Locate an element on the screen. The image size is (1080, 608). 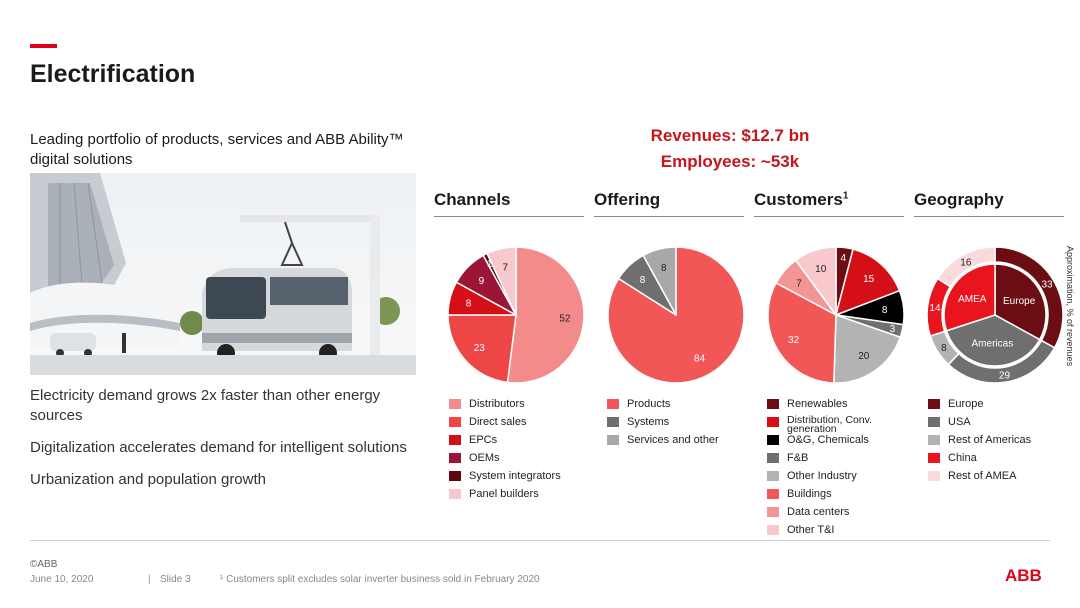
legend-label: Europe is located at coordinates (966, 404).